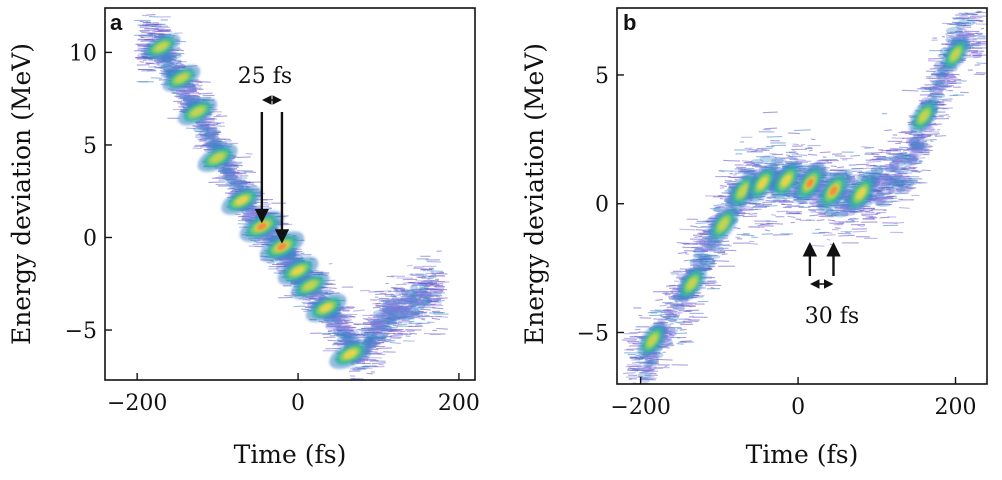 Image resolution: width=1002 pixels, height=480 pixels. I want to click on panel-a-letter: a, so click(116, 22).